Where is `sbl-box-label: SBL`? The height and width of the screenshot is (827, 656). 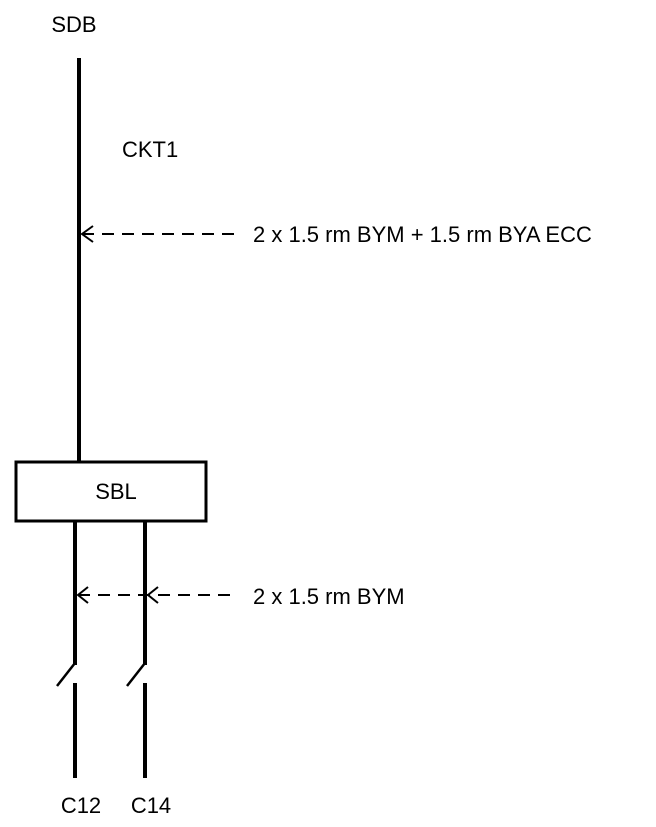
sbl-box-label: SBL is located at coordinates (116, 491).